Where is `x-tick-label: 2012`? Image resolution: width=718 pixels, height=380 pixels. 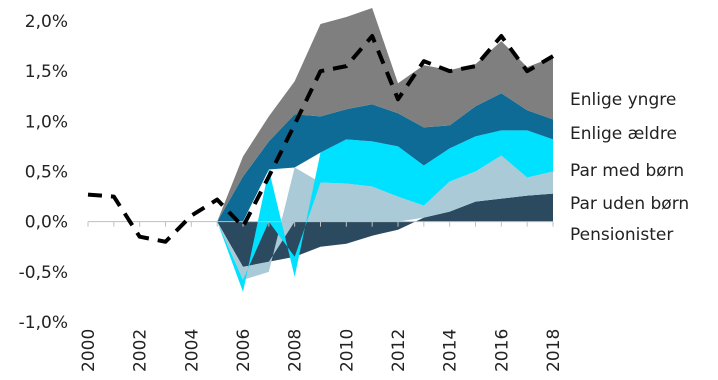 x-tick-label: 2012 is located at coordinates (399, 350).